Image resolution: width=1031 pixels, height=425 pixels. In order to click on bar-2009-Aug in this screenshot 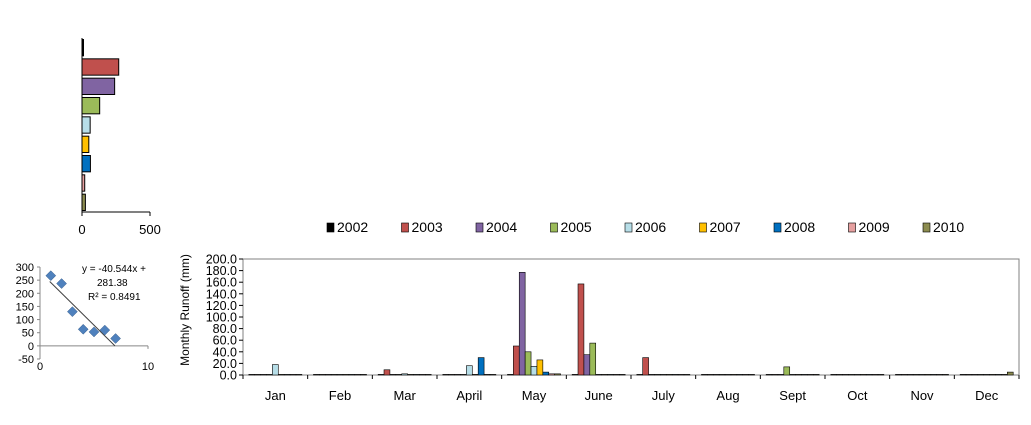, I will do `click(745, 375)`.